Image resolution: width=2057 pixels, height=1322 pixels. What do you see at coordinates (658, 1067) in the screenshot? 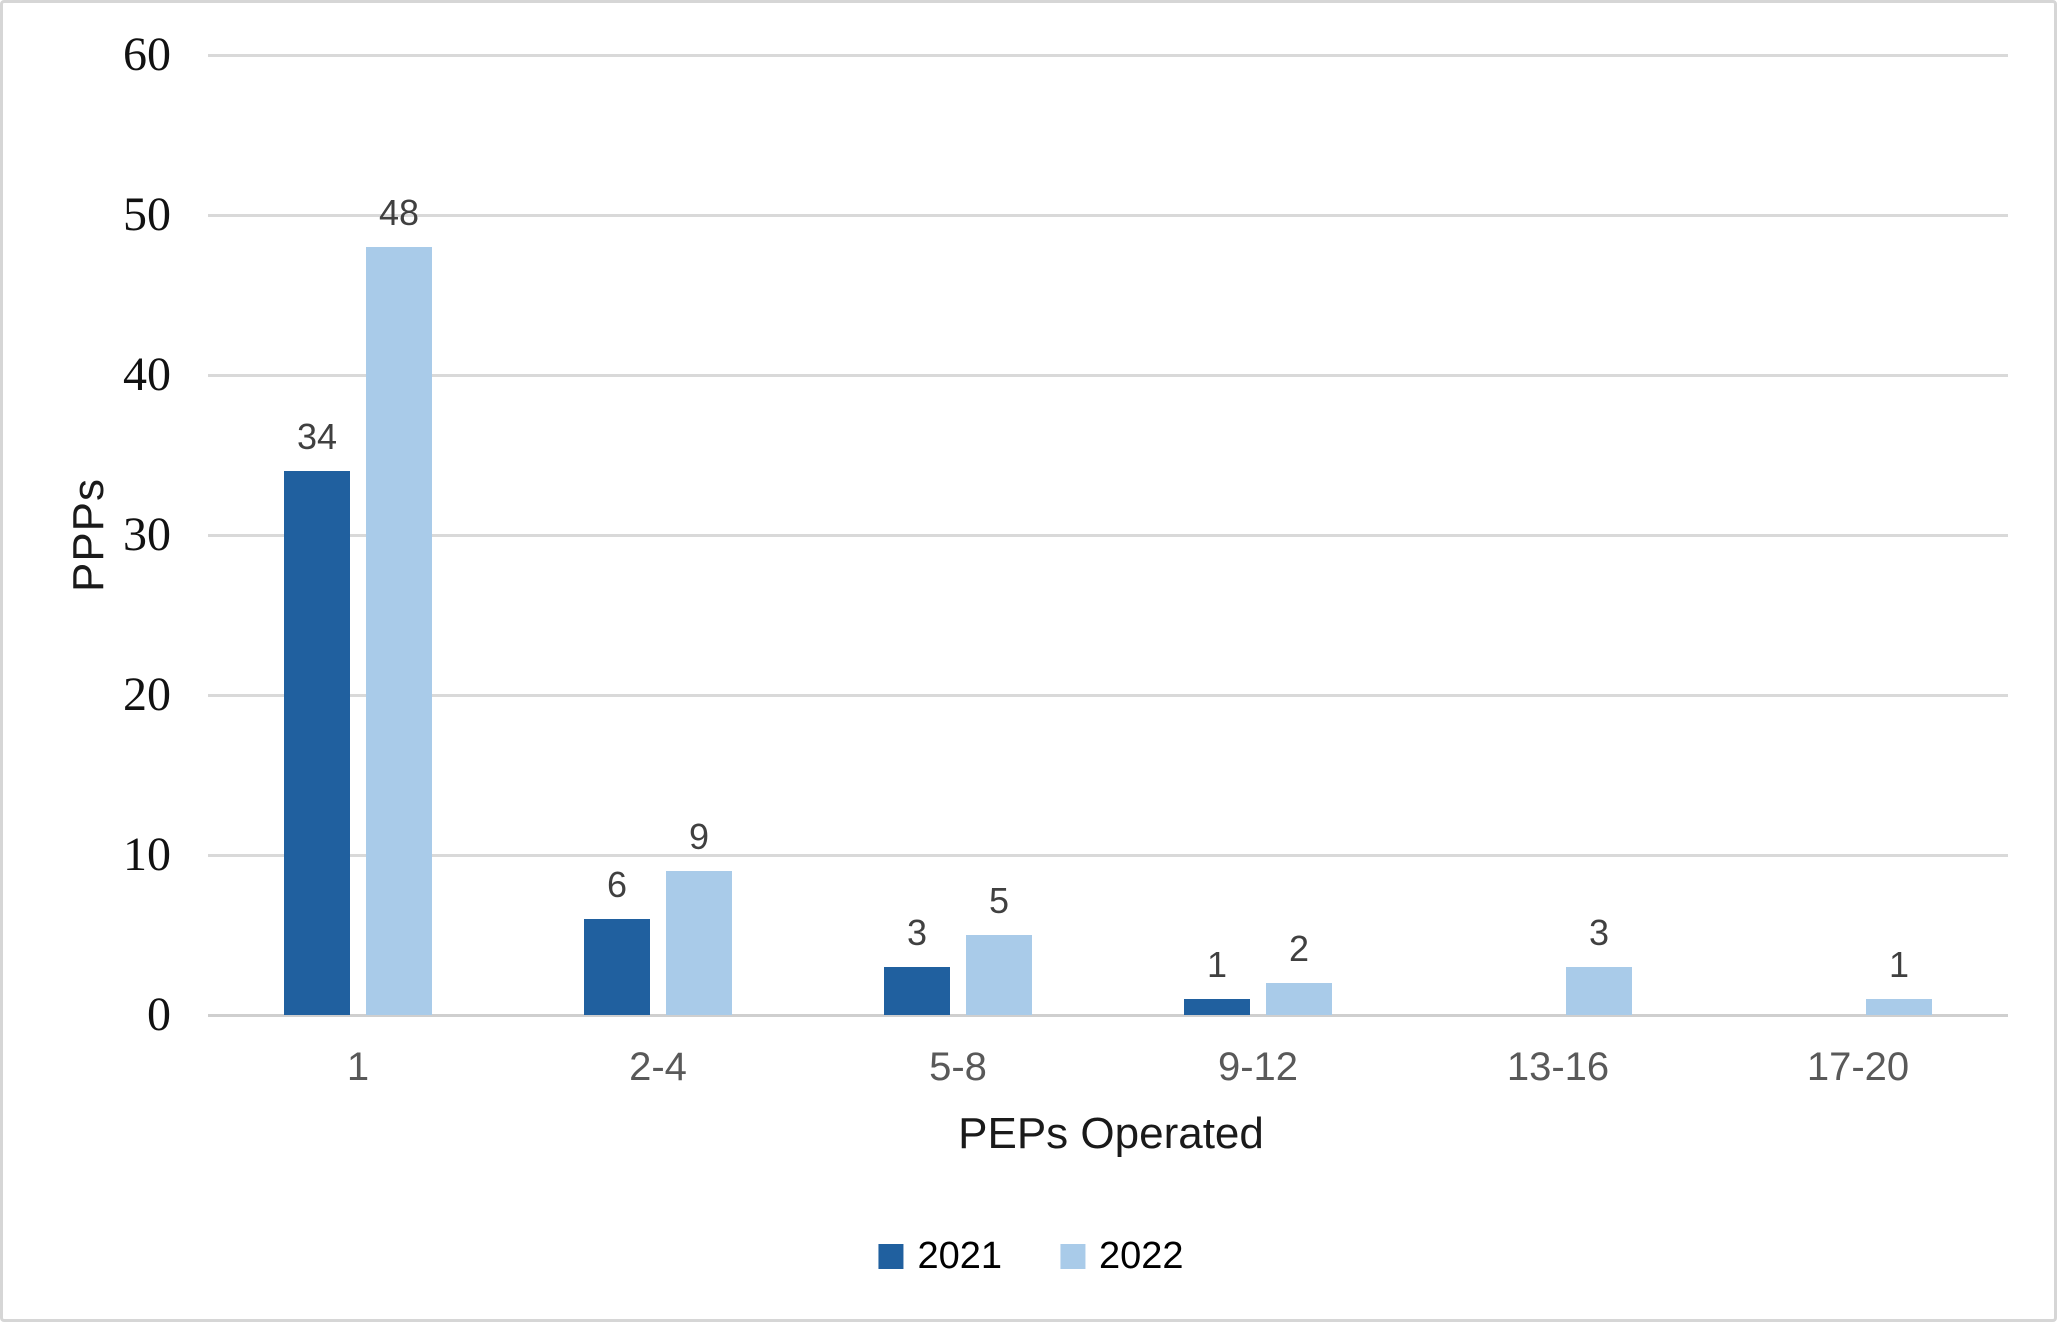
I see `x-axis-category-label: 2-4` at bounding box center [658, 1067].